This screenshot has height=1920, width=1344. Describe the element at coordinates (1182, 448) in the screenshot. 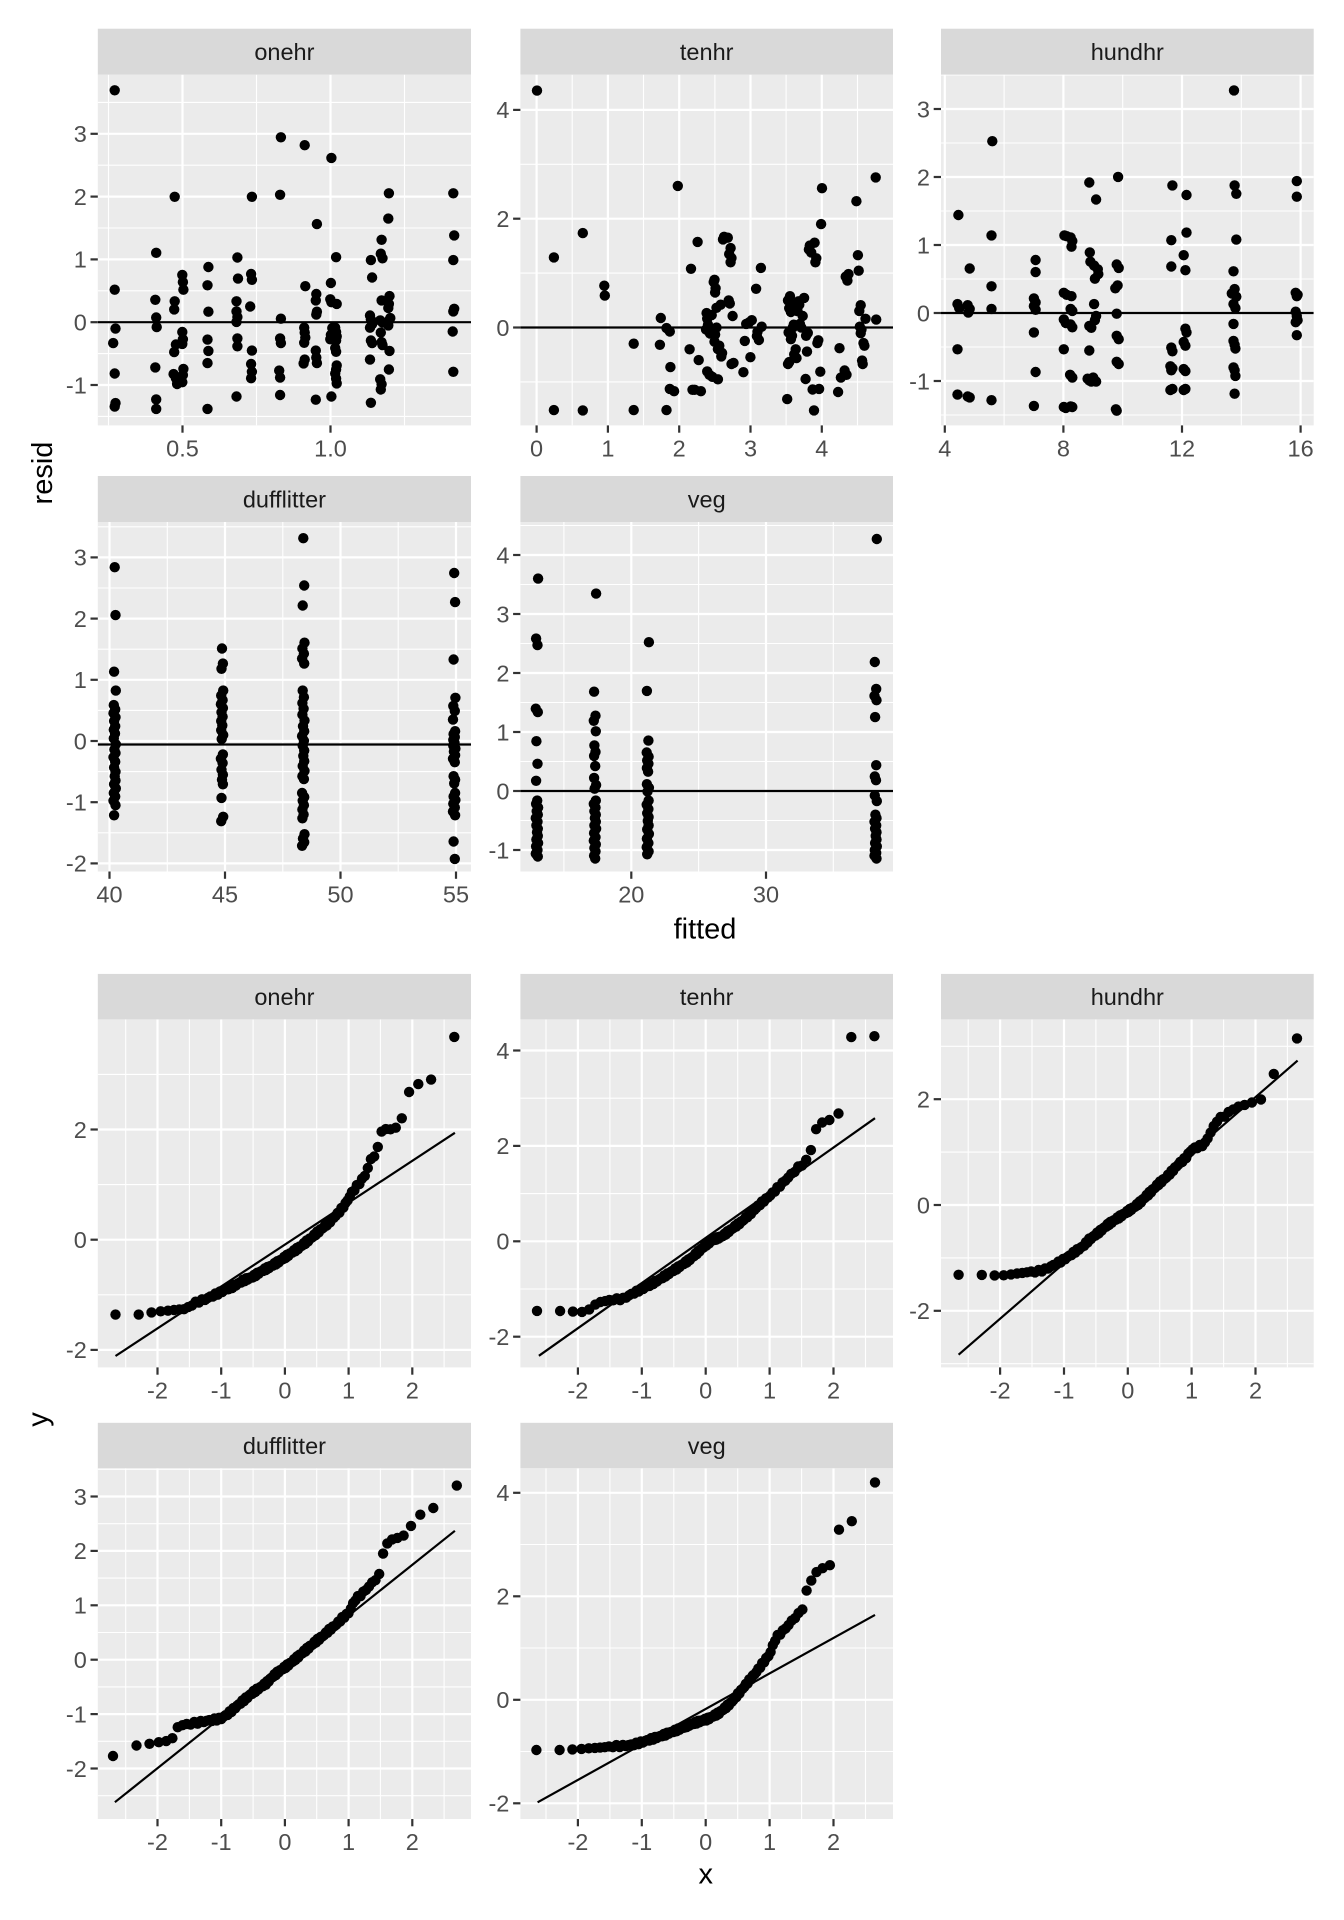

I see `svg-text: 12` at that location.